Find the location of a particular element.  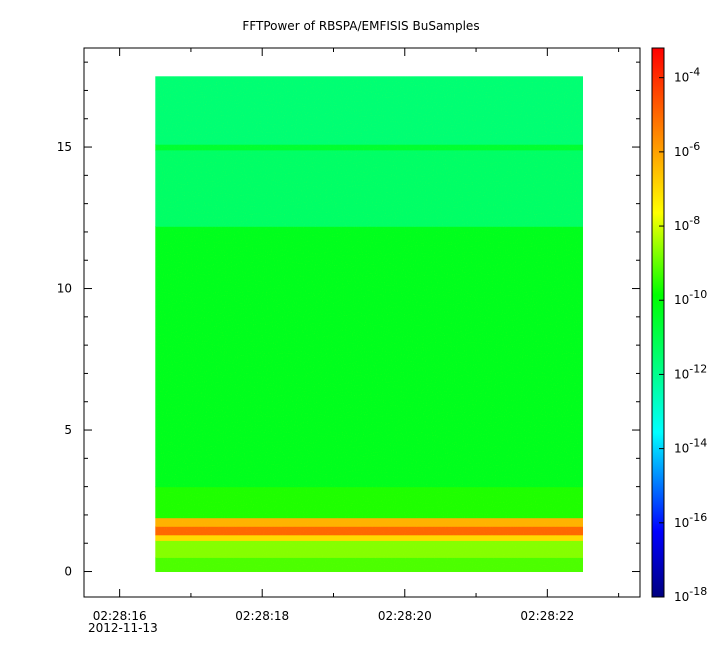

x-tick-label: 02:28:22 is located at coordinates (547, 616).